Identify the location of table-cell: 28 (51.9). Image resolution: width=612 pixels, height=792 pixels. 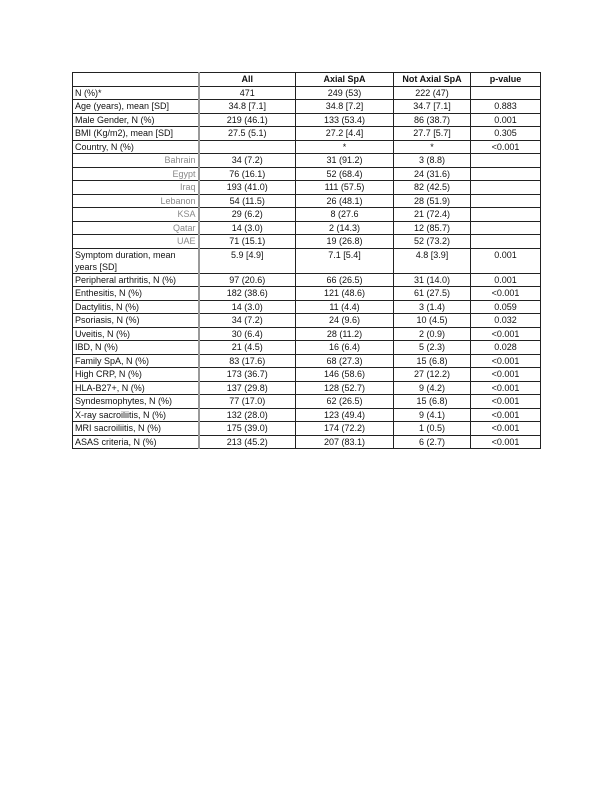
(432, 200).